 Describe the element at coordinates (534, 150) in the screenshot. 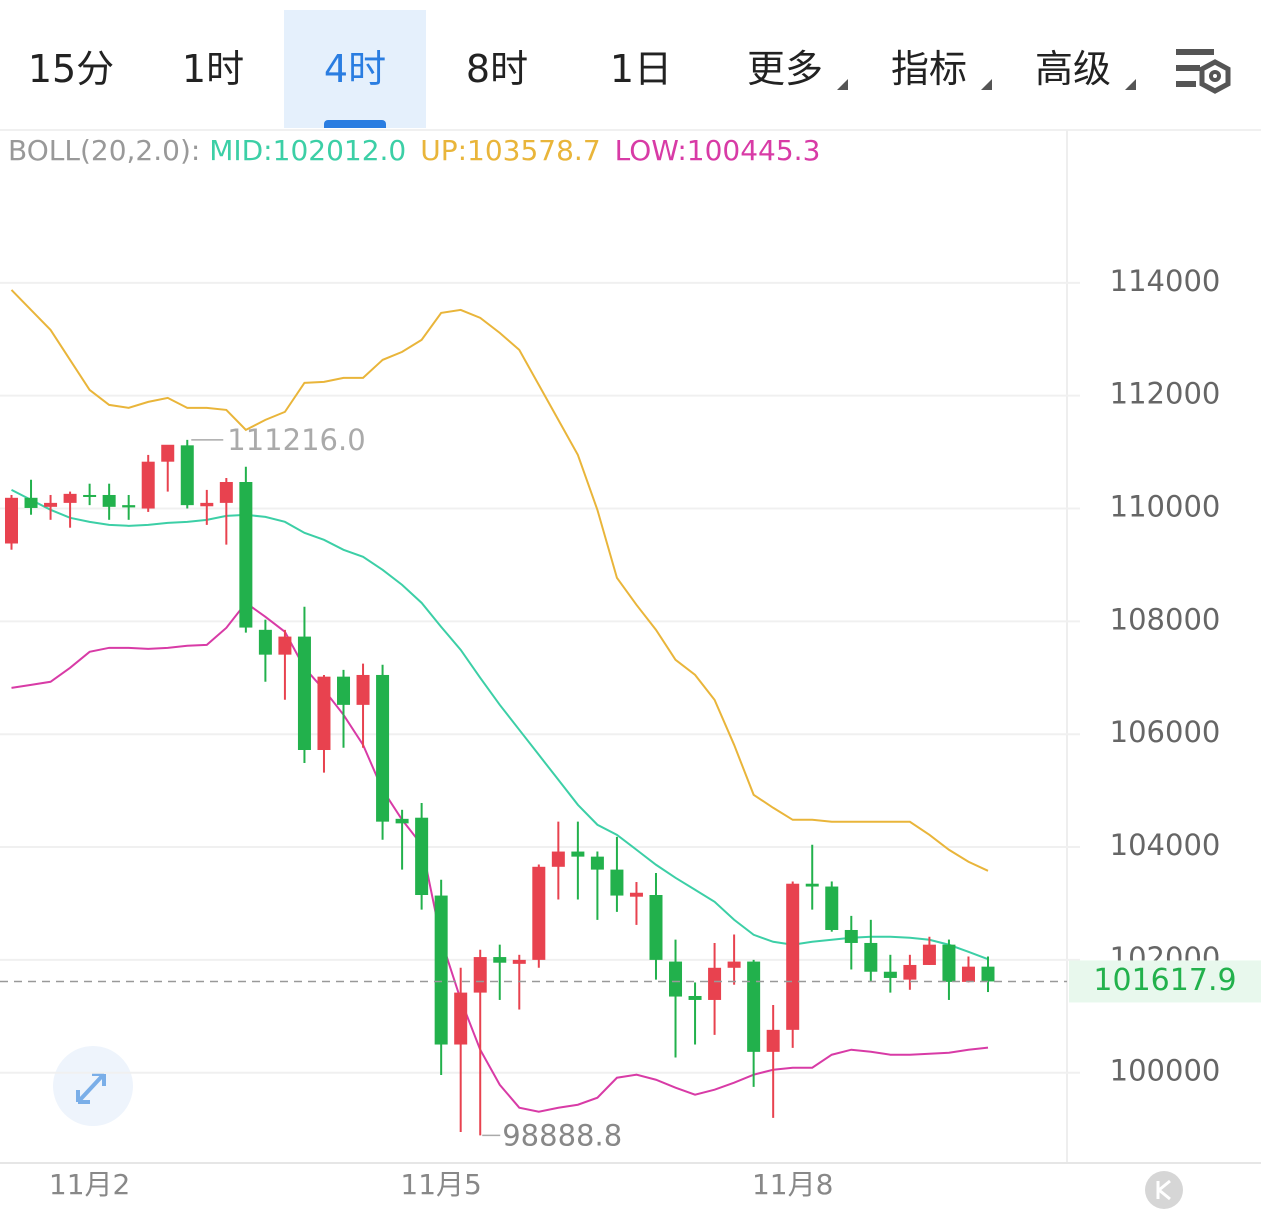

I see `legend-value: 103578.7` at that location.